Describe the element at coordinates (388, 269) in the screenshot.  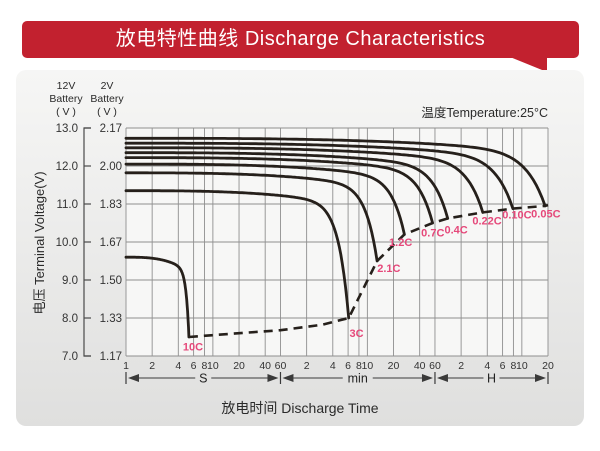
I see `curve-label-2.1C: 2.1C` at that location.